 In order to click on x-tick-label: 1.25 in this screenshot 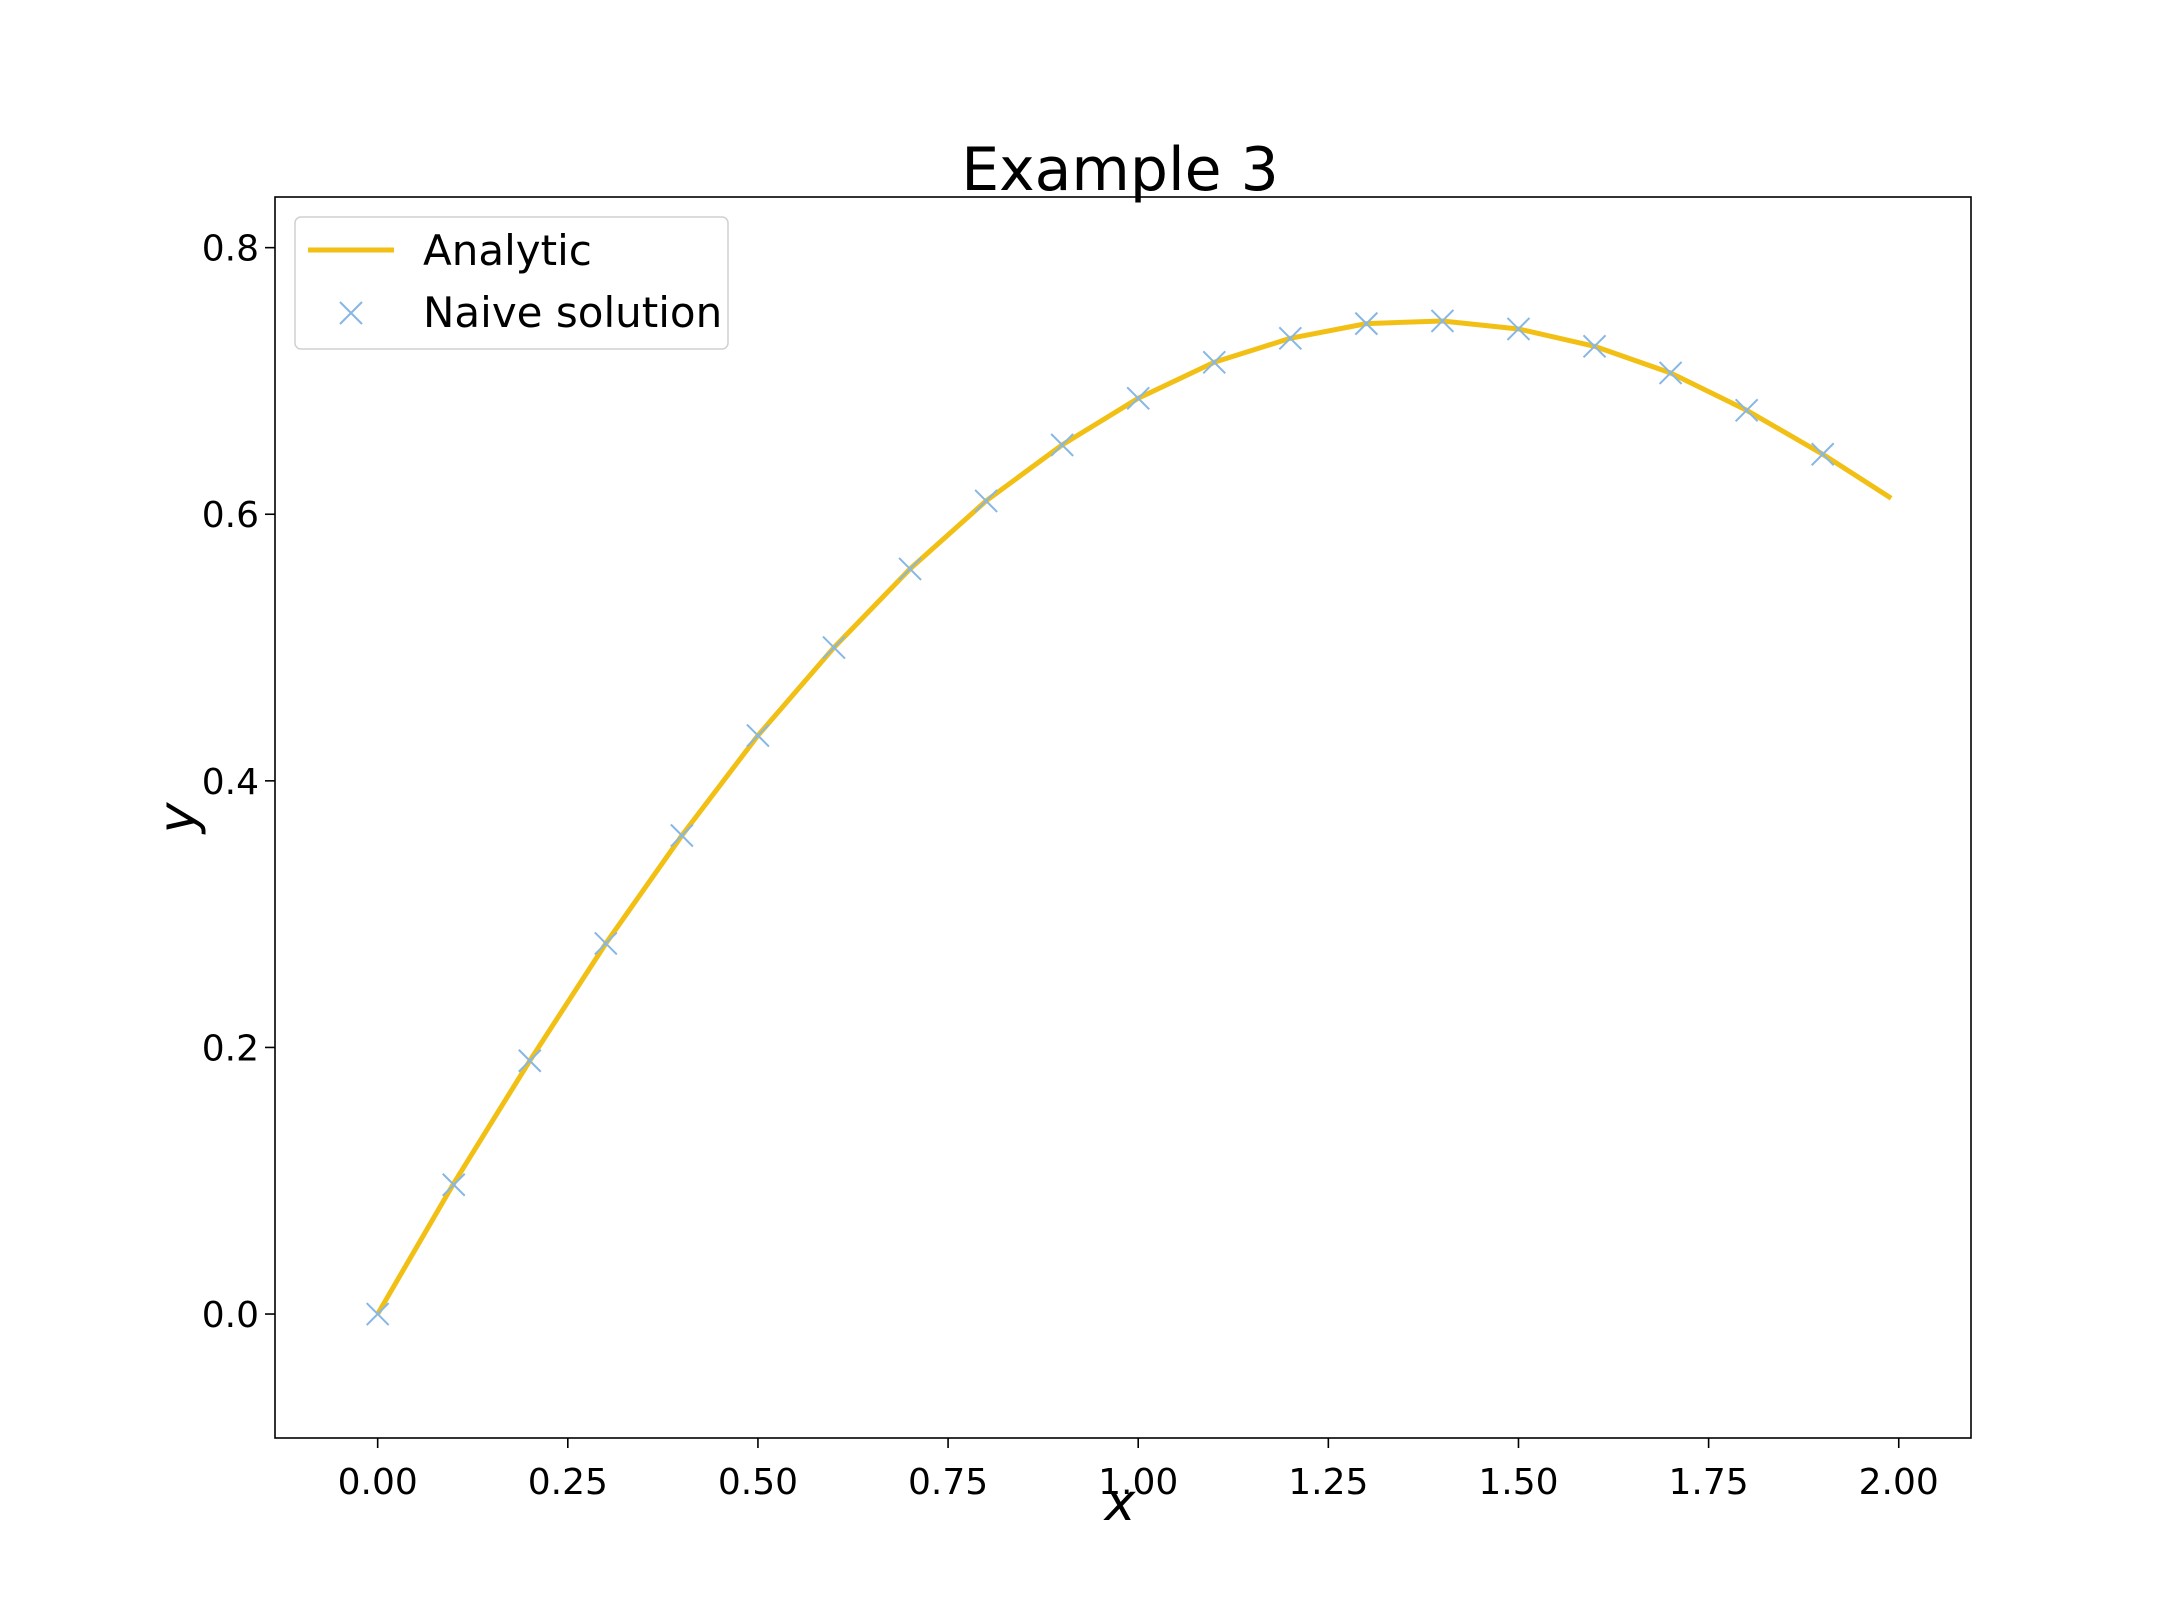, I will do `click(1328, 1482)`.